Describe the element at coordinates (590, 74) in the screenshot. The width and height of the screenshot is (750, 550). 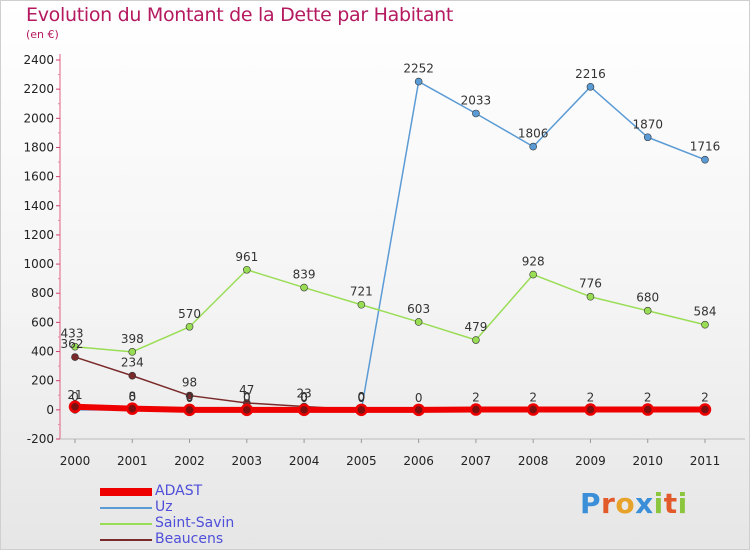
I see `data-label-uz: 2216` at that location.